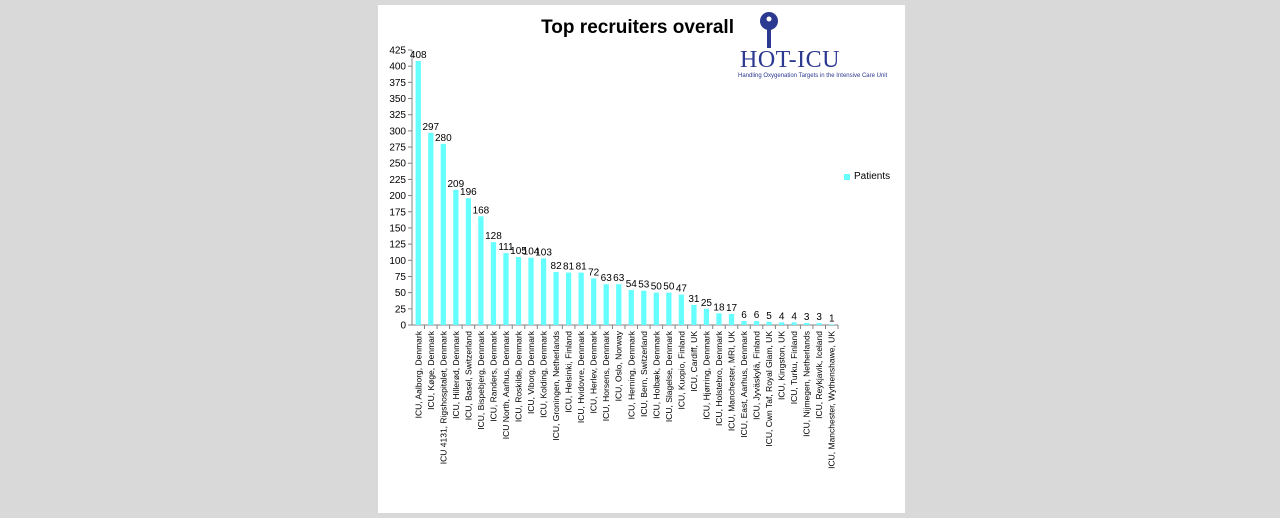 The width and height of the screenshot is (1280, 518). I want to click on data-label: 31, so click(694, 299).